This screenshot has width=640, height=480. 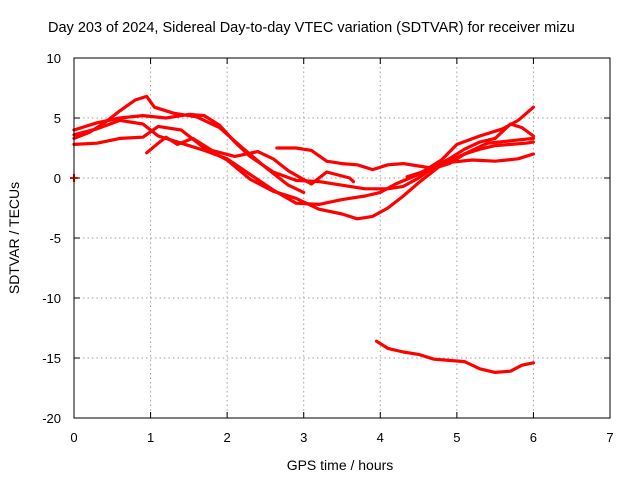 I want to click on x-tick-labels: 0 1 2 3 4 5 6 7, so click(x=341, y=437).